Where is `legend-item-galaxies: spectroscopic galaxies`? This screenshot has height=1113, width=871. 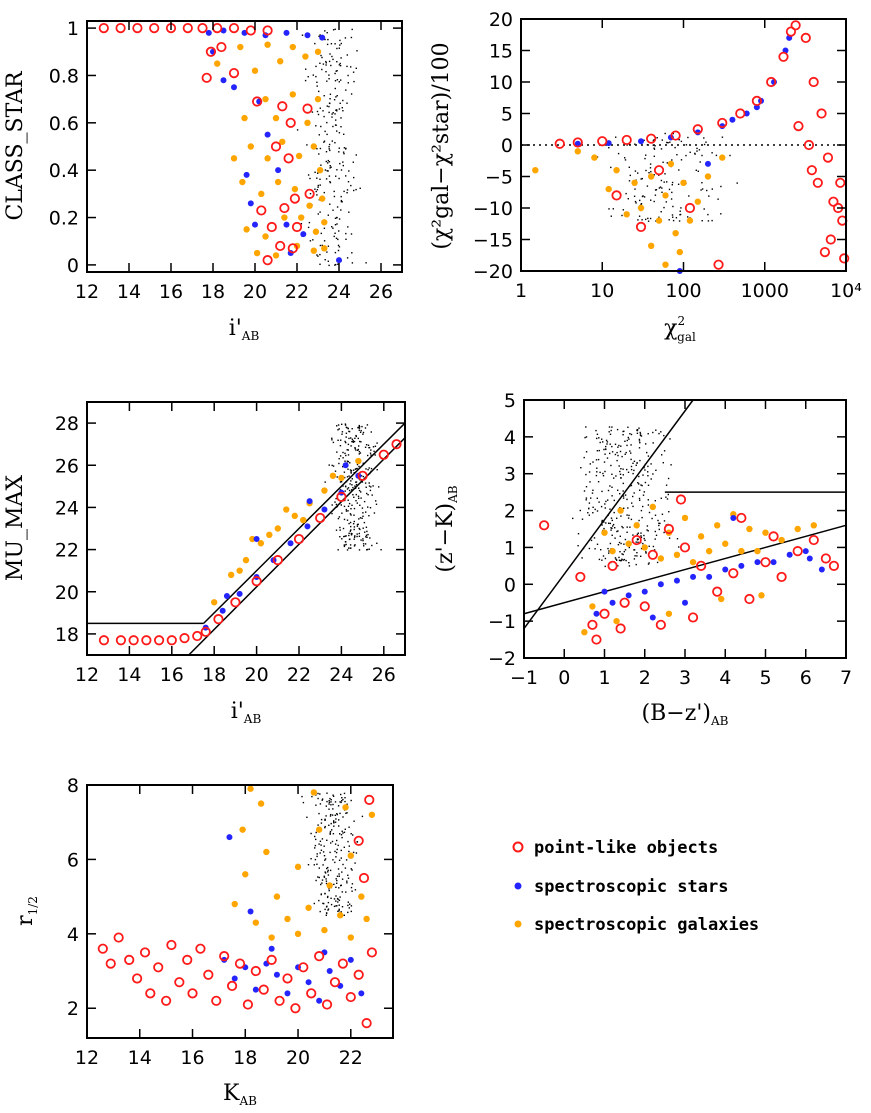
legend-item-galaxies: spectroscopic galaxies is located at coordinates (636, 925).